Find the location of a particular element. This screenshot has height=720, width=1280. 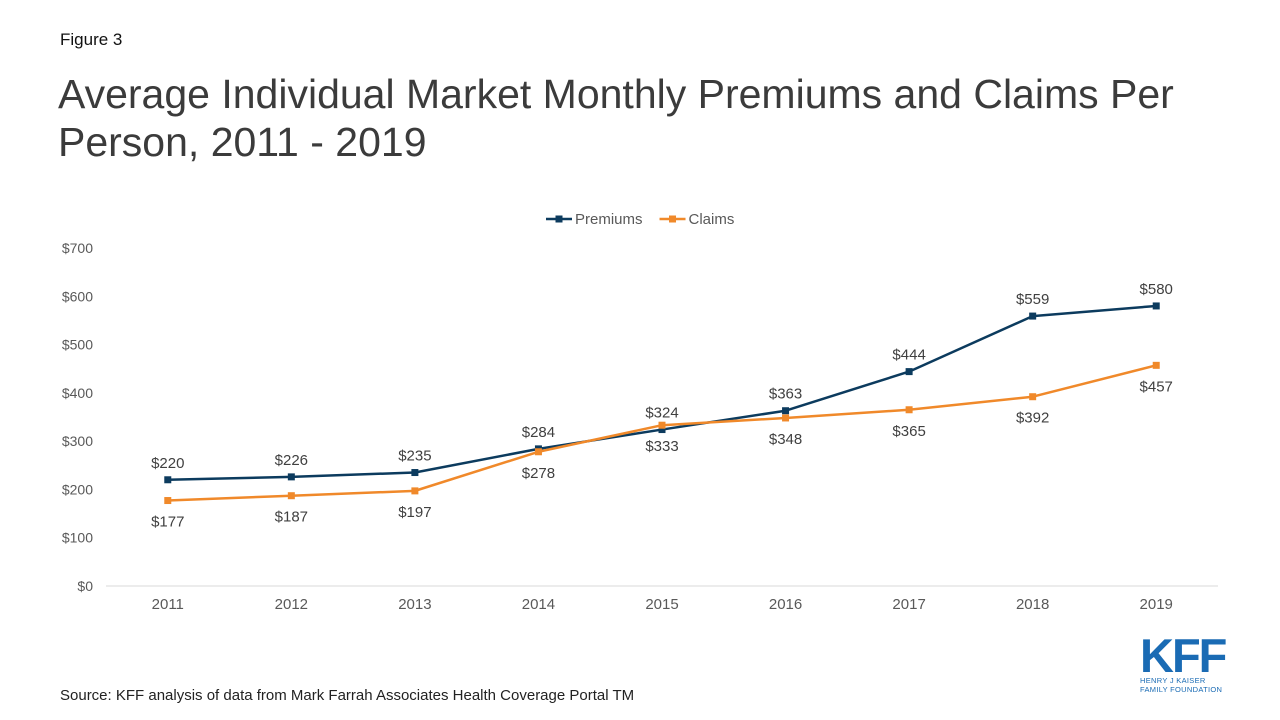

data-label: $177 is located at coordinates (167, 522).